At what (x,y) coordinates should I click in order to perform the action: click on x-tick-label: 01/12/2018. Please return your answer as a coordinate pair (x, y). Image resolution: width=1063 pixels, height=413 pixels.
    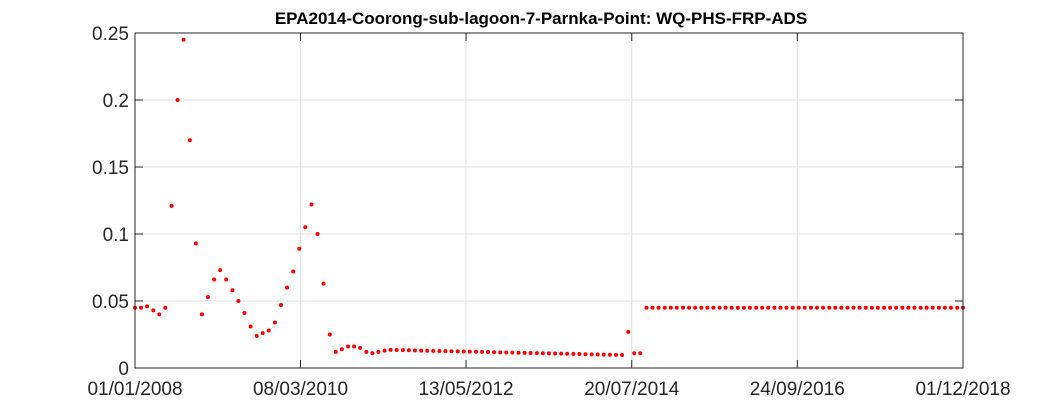
    Looking at the image, I should click on (962, 389).